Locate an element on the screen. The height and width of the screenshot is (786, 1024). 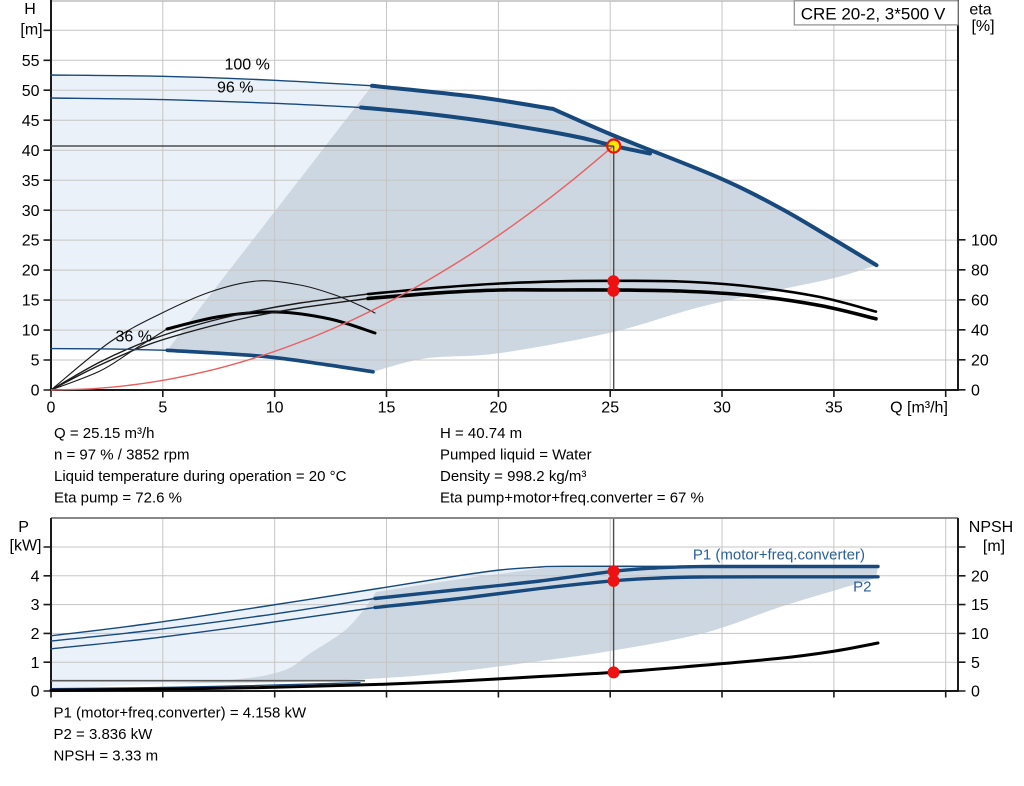
svg-text: P1 (motor+freq.converter) is located at coordinates (779, 555).